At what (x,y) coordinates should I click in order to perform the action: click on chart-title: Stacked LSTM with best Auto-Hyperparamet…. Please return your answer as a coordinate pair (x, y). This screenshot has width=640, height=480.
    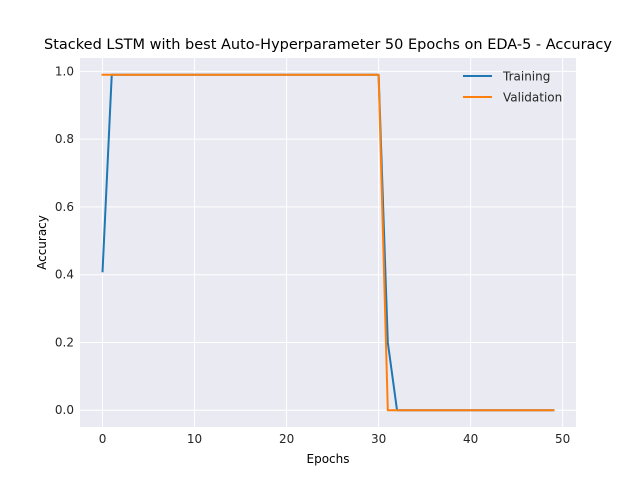
    Looking at the image, I should click on (328, 45).